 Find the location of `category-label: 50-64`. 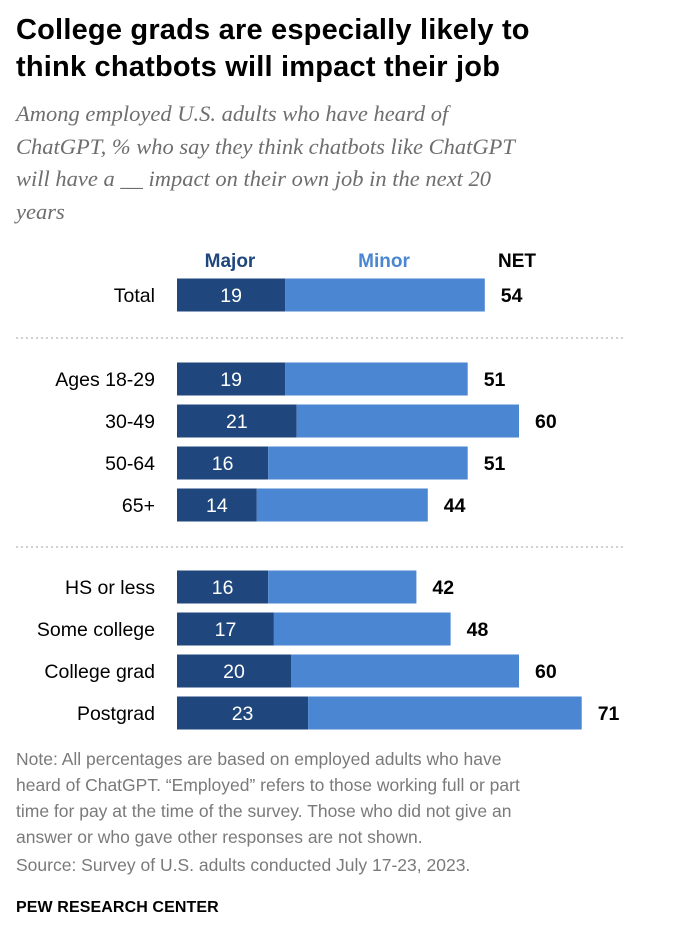

category-label: 50-64 is located at coordinates (130, 464).